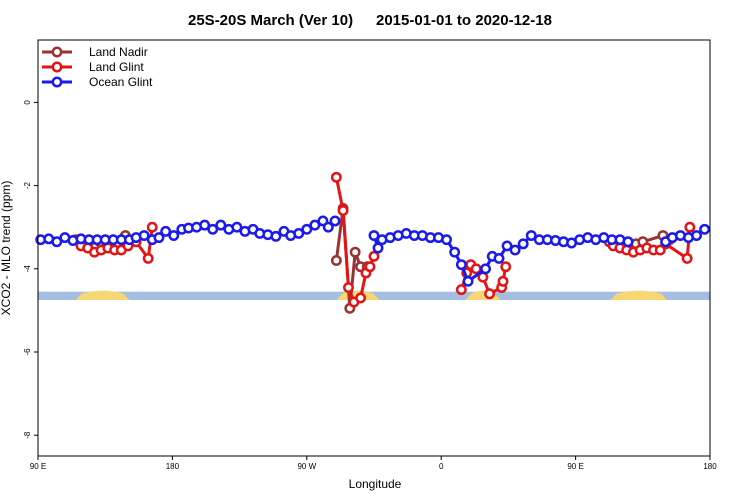  What do you see at coordinates (306, 466) in the screenshot?
I see `x-tick-label-2: 90 W` at bounding box center [306, 466].